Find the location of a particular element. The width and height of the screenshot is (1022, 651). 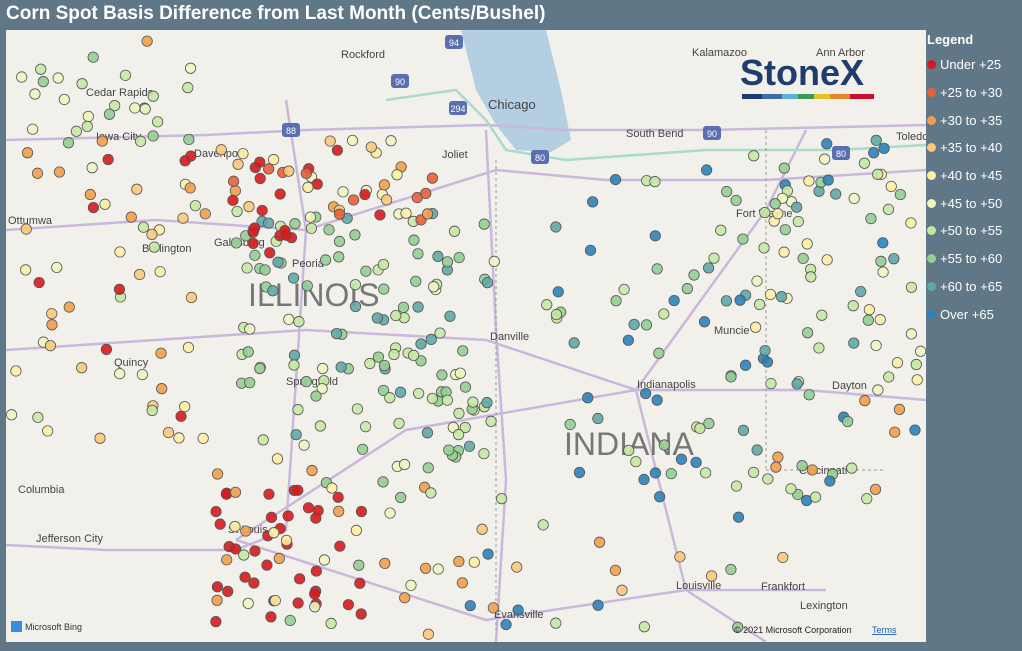

legend-label: Over +65 is located at coordinates (967, 314).